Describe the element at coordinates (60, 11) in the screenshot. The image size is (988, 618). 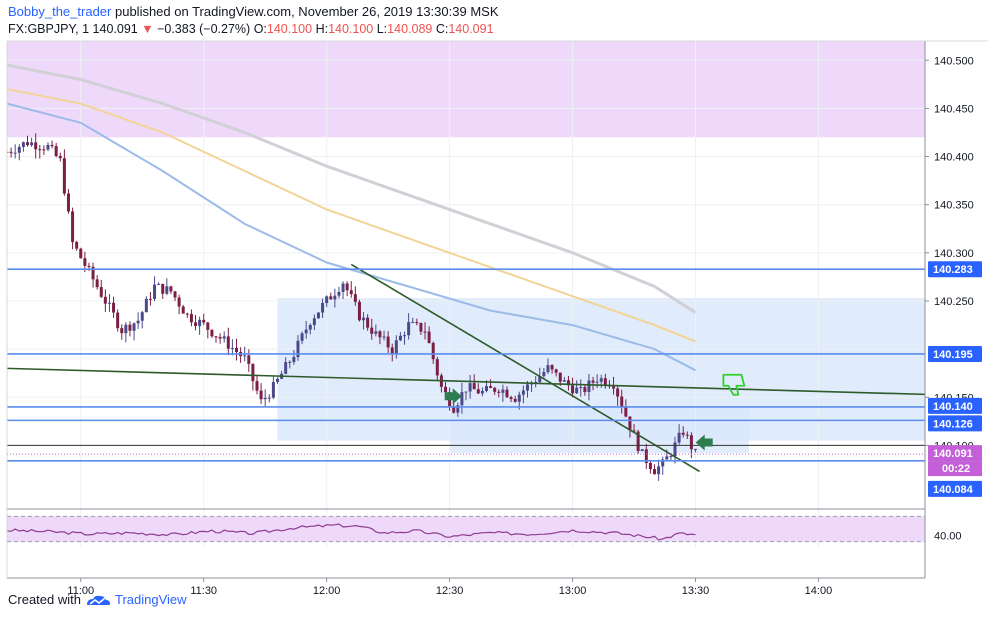
I see `author-link: Bobby_the_trader` at that location.